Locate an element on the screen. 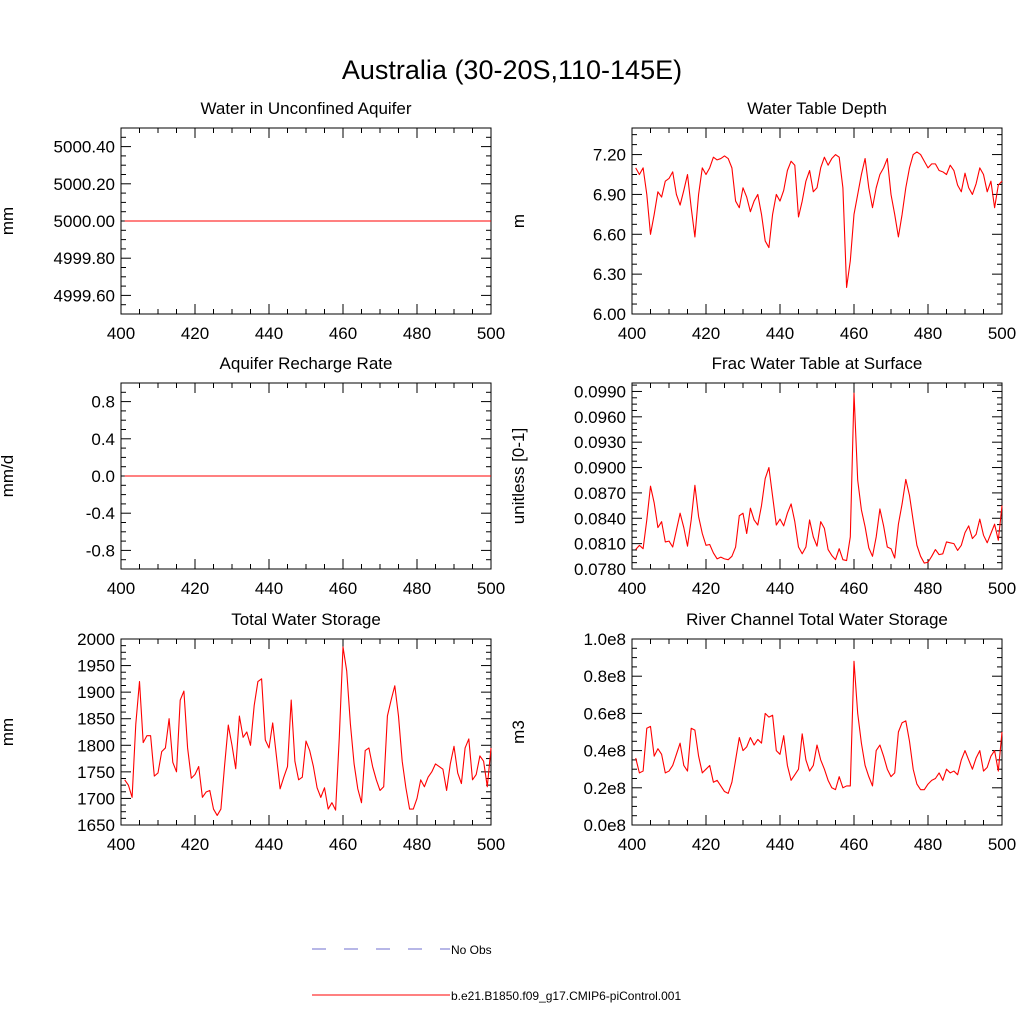  y-tick-label: 0.0900 is located at coordinates (600, 468).